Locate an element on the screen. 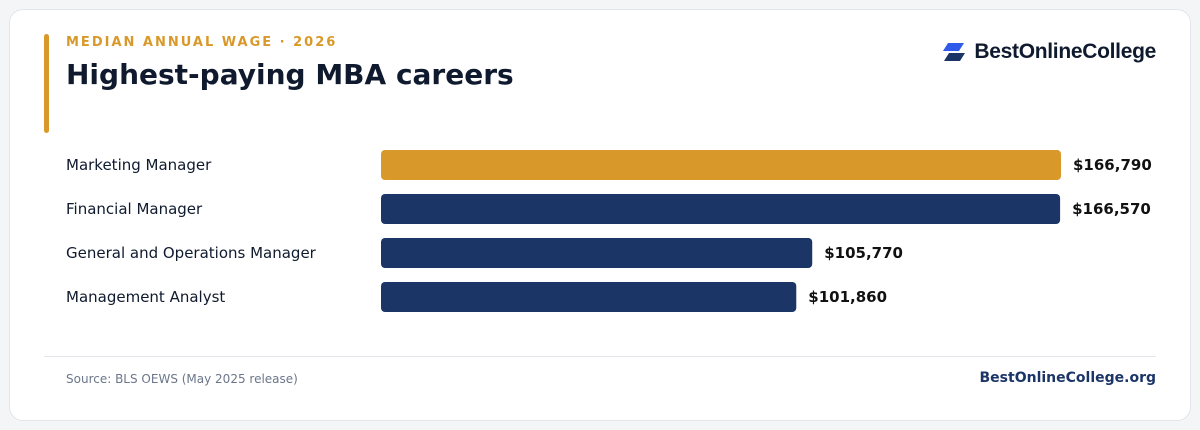  category-label: General and Operations Manager is located at coordinates (191, 253).